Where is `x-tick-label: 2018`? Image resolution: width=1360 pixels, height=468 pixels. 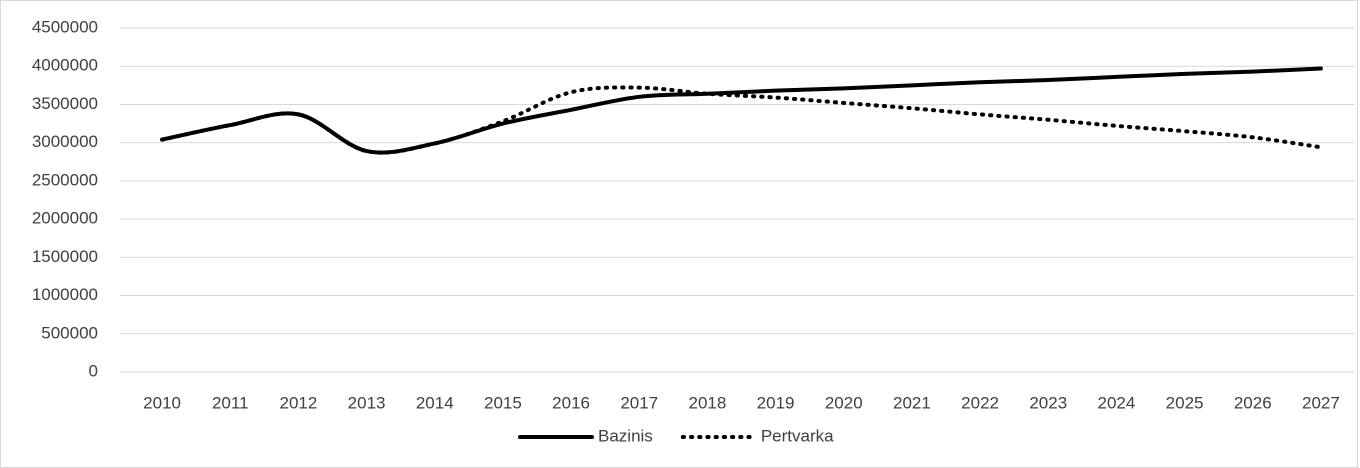
x-tick-label: 2018 is located at coordinates (708, 402).